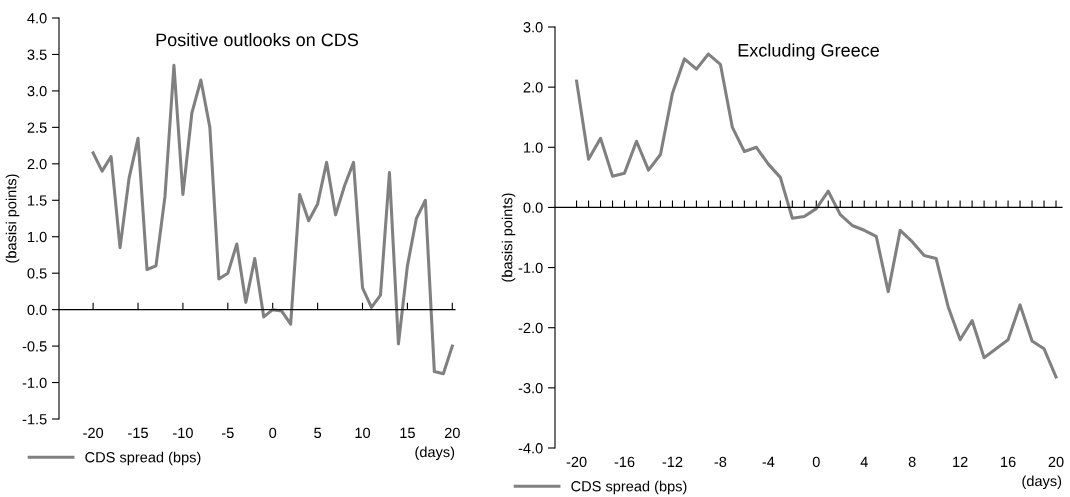  Describe the element at coordinates (768, 461) in the screenshot. I see `x-tick-label: -4` at that location.